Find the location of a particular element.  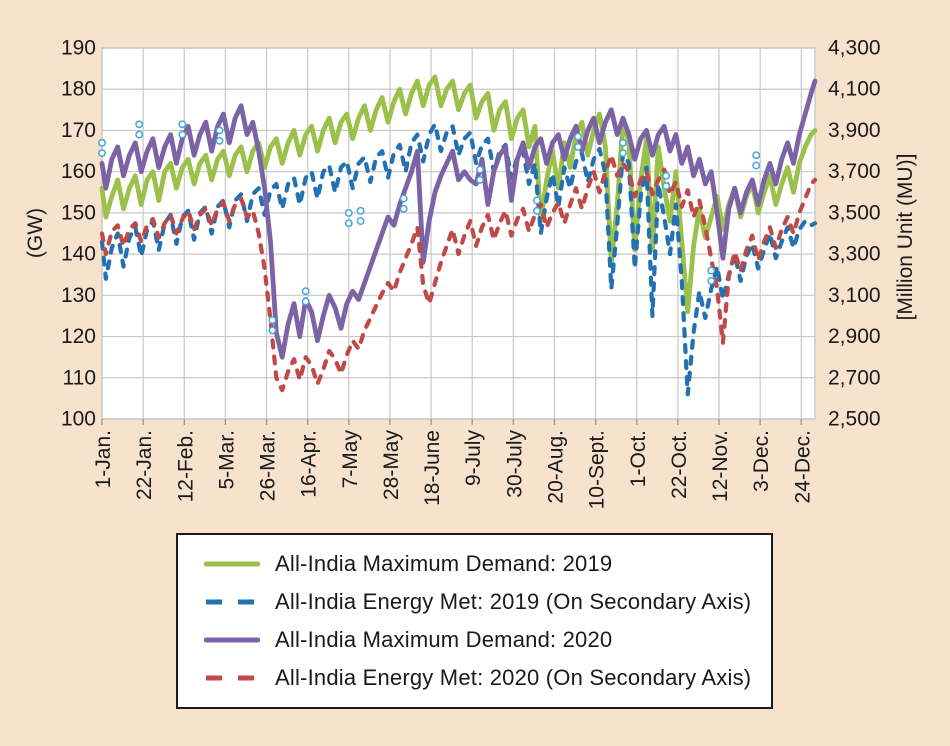

x-tick-label: 16-Apr. is located at coordinates (309, 464).